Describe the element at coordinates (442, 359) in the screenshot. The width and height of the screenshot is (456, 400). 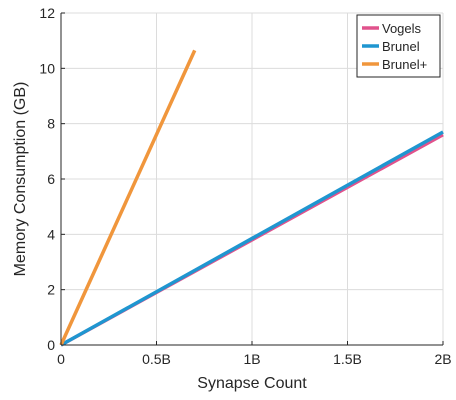
I see `x-tick-label: 2B` at that location.